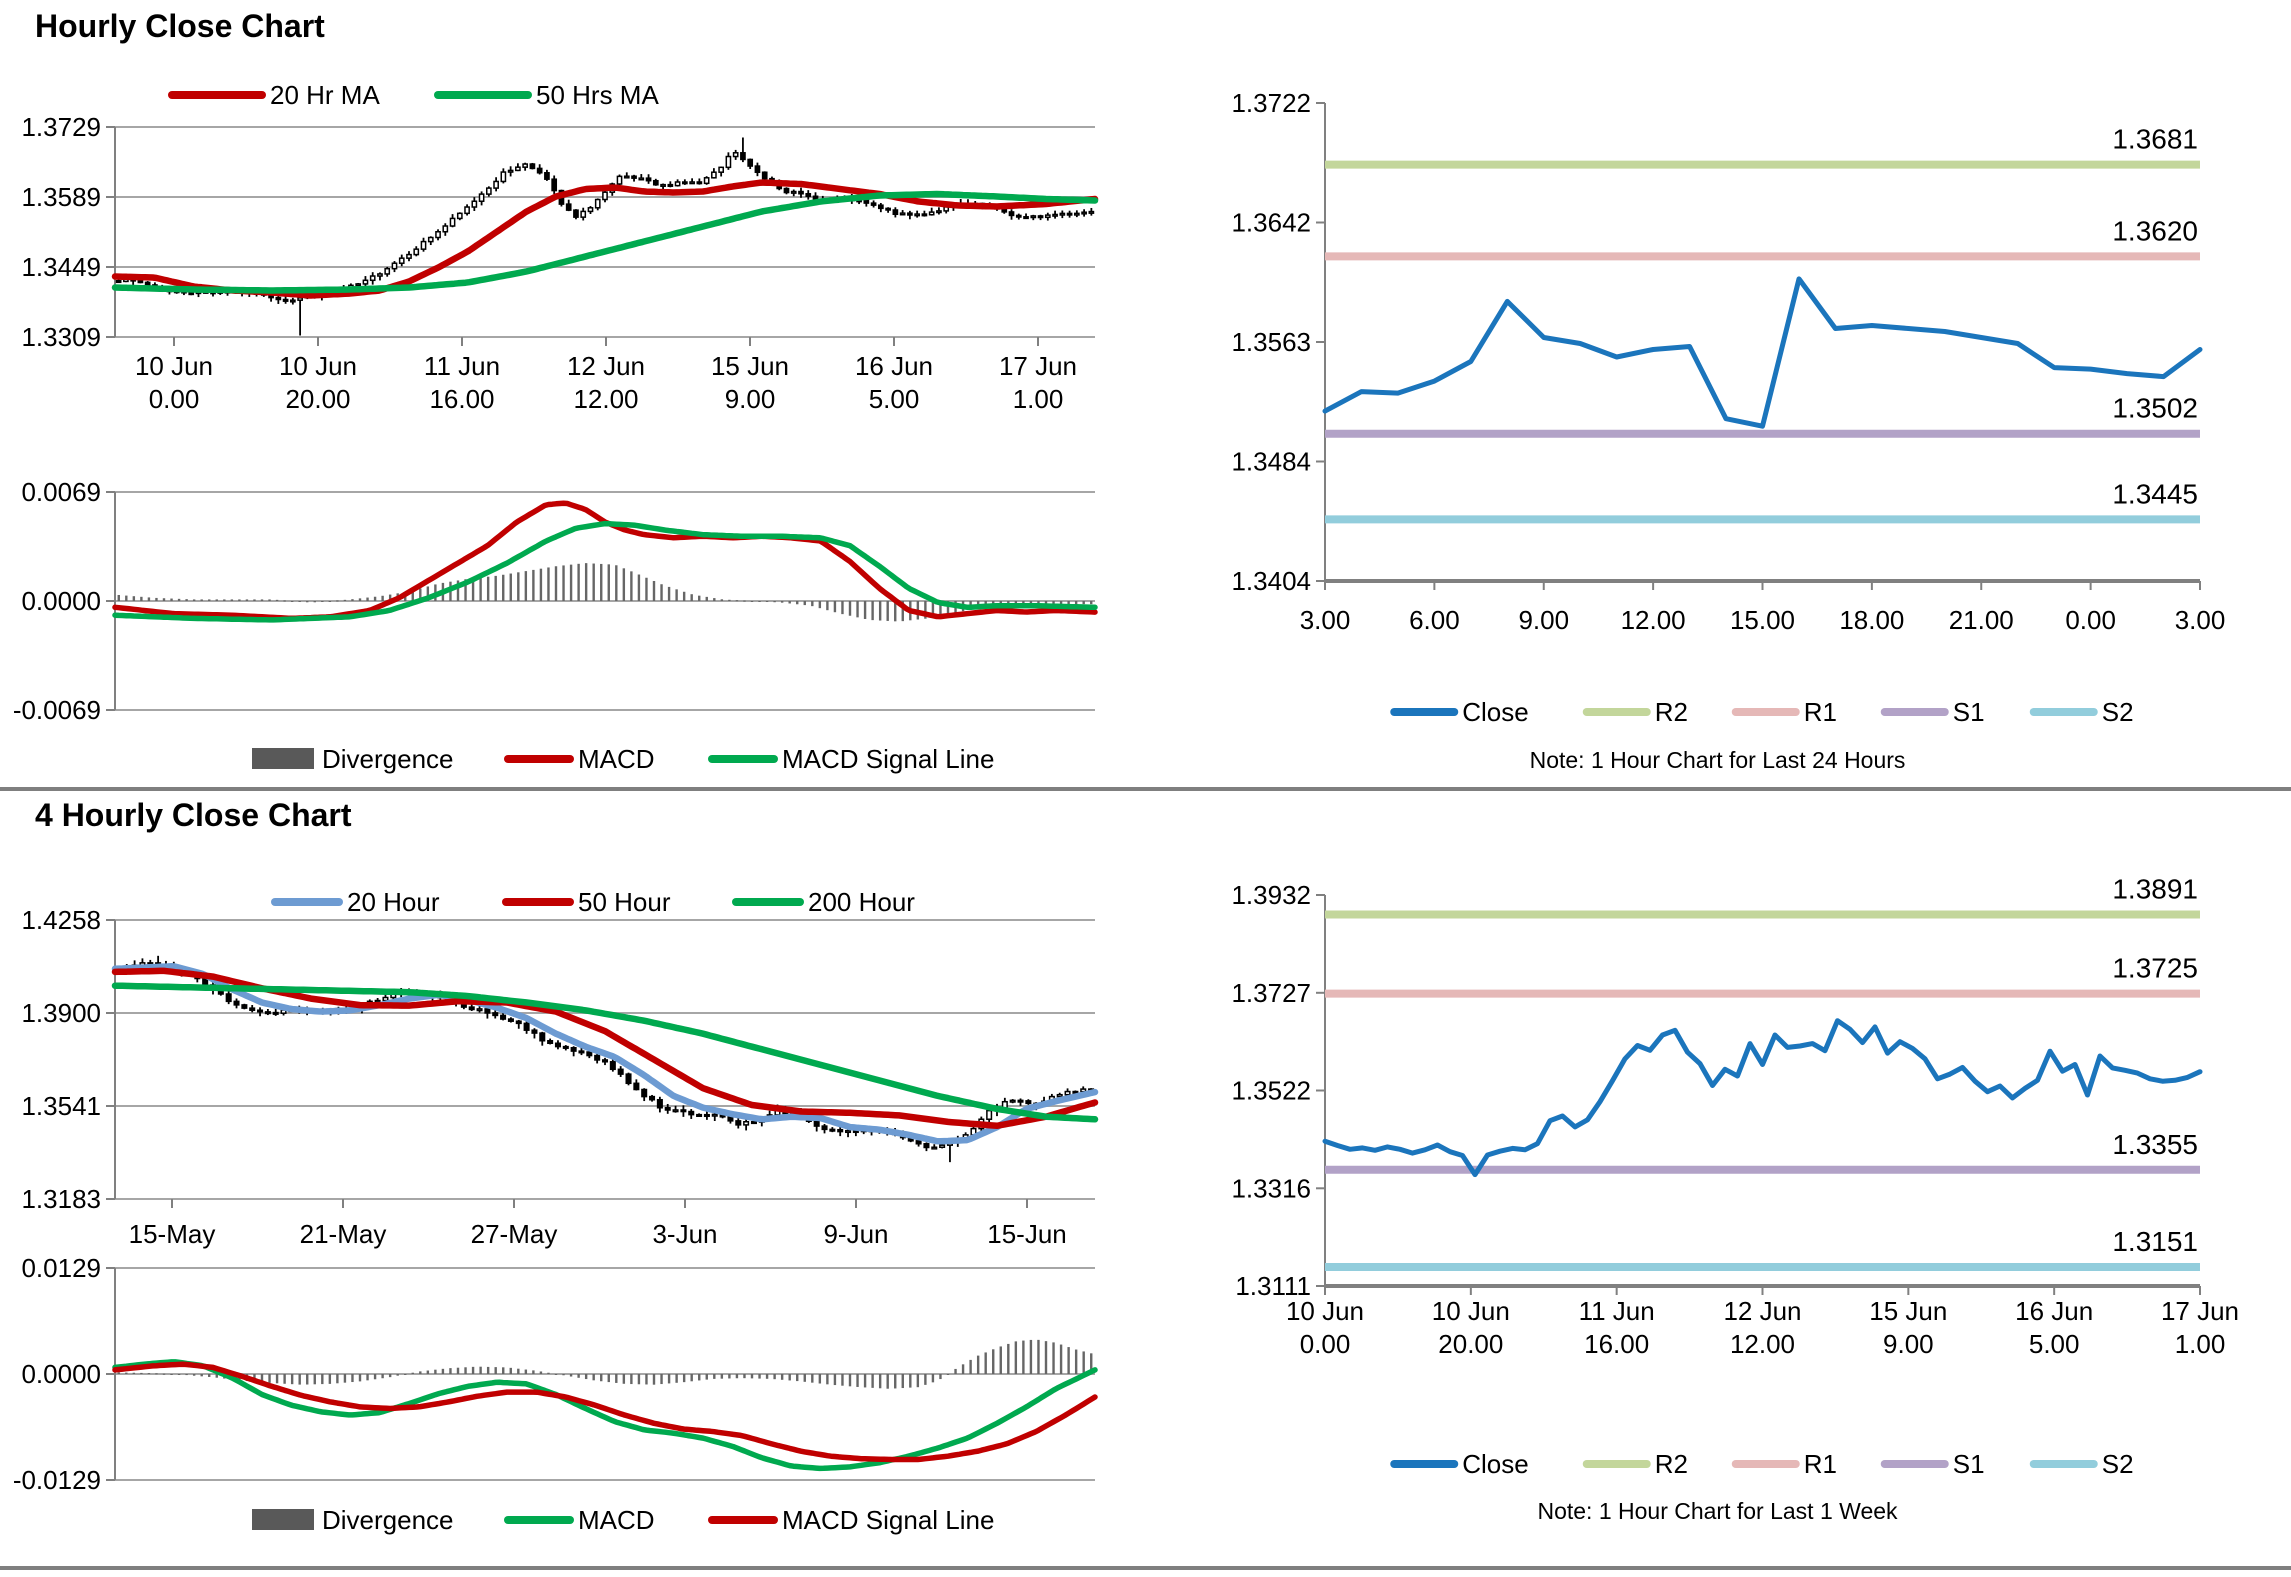 Image resolution: width=2291 pixels, height=1577 pixels. I want to click on x-tick-label: 0.00, so click(1325, 1344).